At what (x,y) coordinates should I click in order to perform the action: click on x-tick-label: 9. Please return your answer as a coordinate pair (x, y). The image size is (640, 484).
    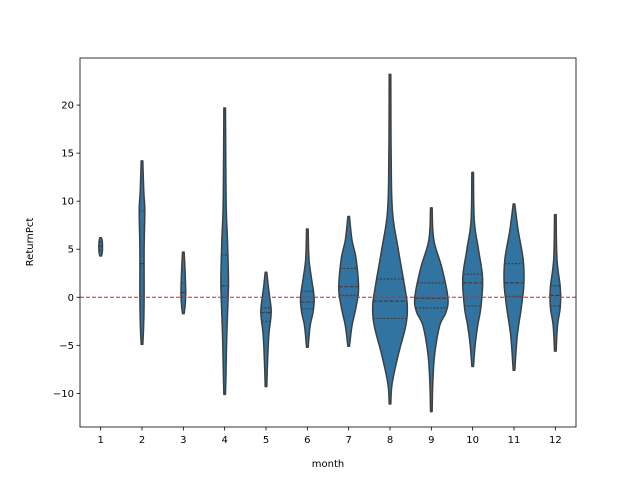
    Looking at the image, I should click on (431, 440).